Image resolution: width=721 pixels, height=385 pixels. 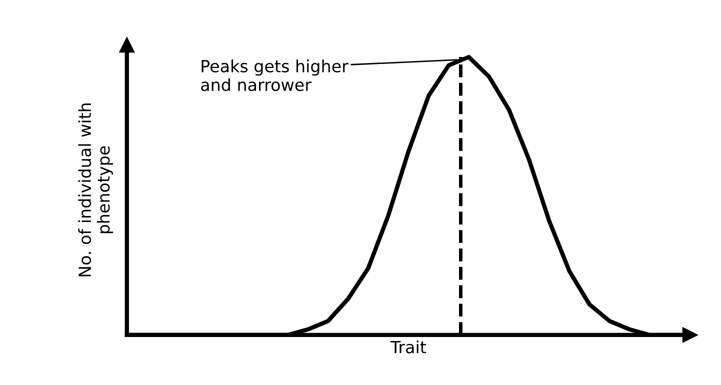 What do you see at coordinates (408, 347) in the screenshot?
I see `x-axis-title: Trait` at bounding box center [408, 347].